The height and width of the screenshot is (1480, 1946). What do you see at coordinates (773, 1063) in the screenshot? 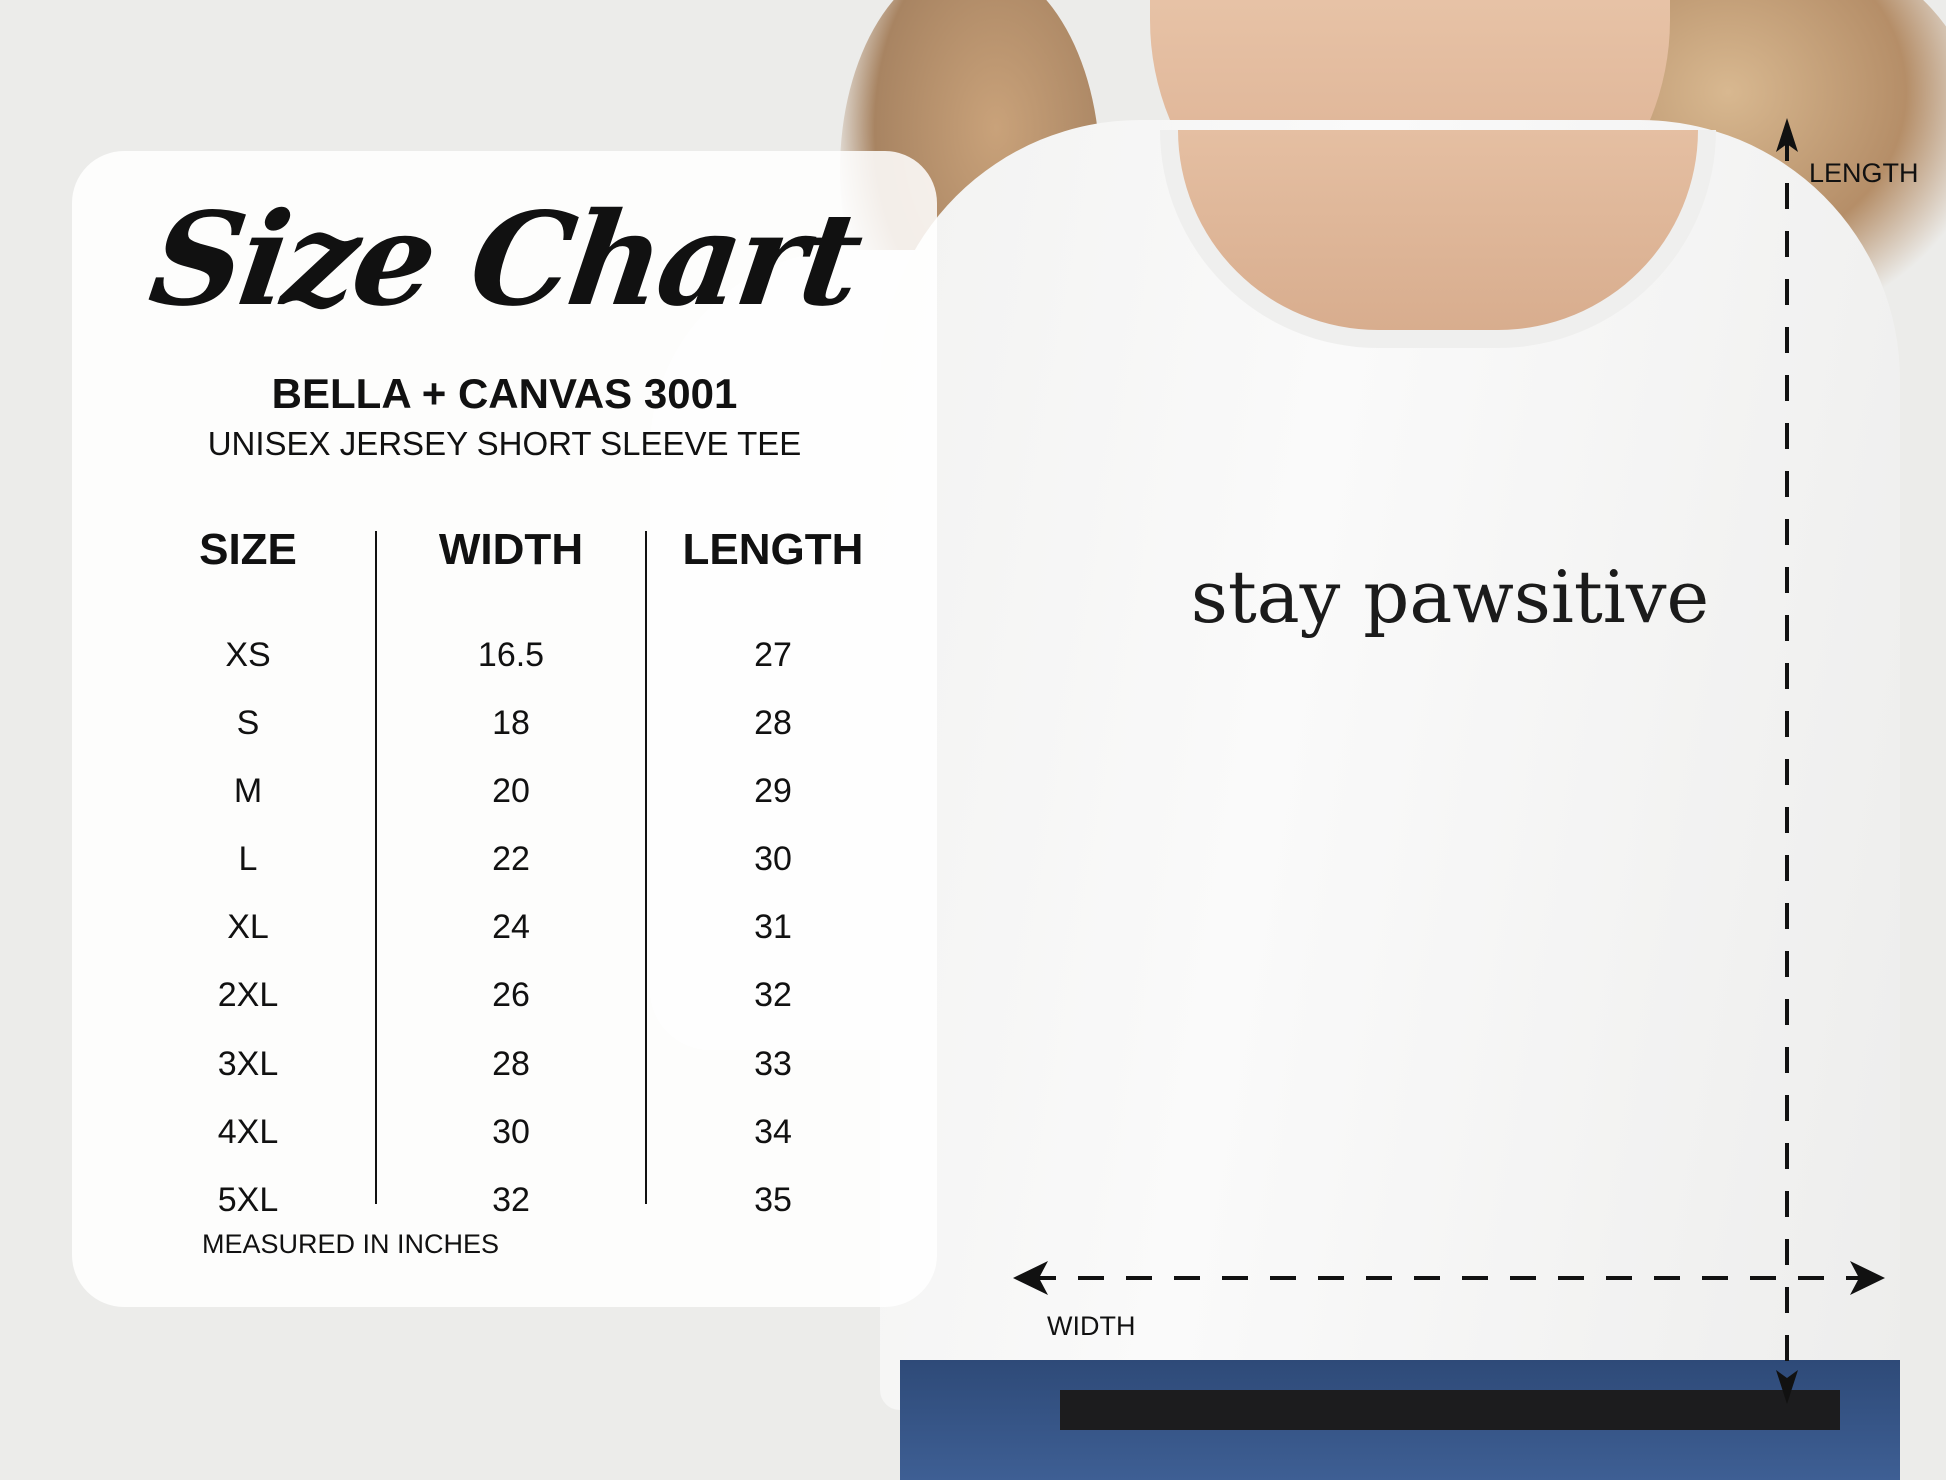
I see `length-cell: 33` at bounding box center [773, 1063].